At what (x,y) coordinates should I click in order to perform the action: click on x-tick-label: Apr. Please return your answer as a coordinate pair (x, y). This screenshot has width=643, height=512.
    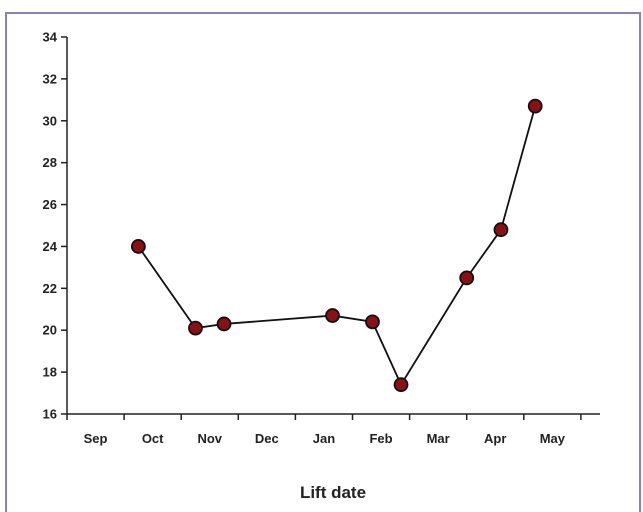
    Looking at the image, I should click on (495, 438).